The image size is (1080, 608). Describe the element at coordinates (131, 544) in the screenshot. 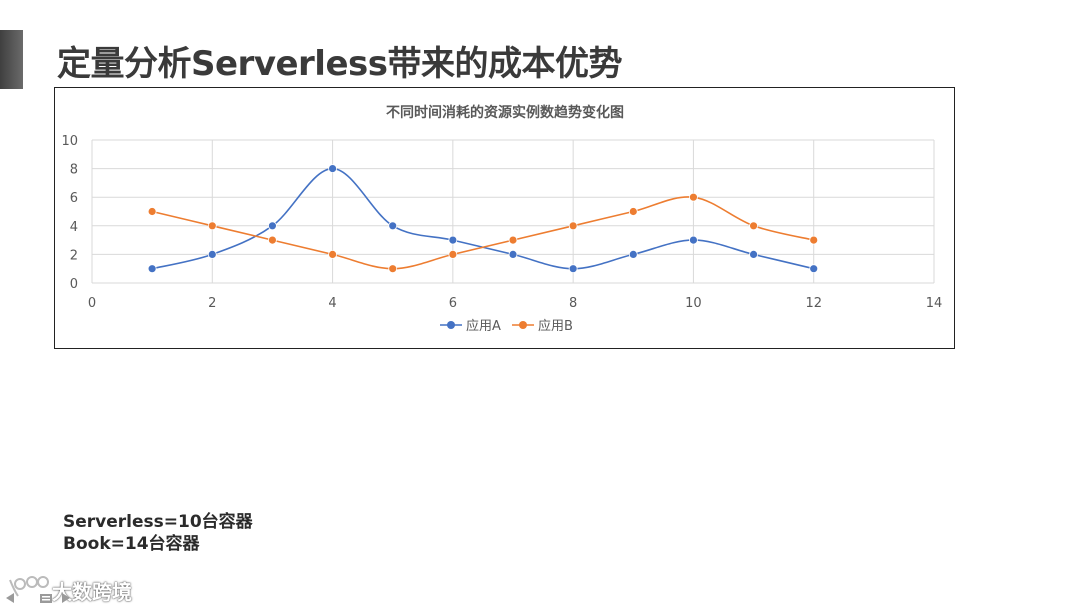

I see `note-book: Book=14台容器` at that location.